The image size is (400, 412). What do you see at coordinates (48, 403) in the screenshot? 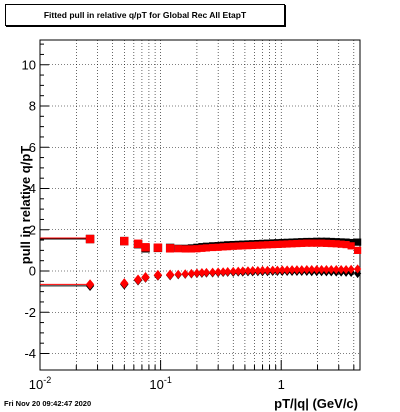
I see `timestamp: Fri Nov 20 09:42:47 2020` at bounding box center [48, 403].